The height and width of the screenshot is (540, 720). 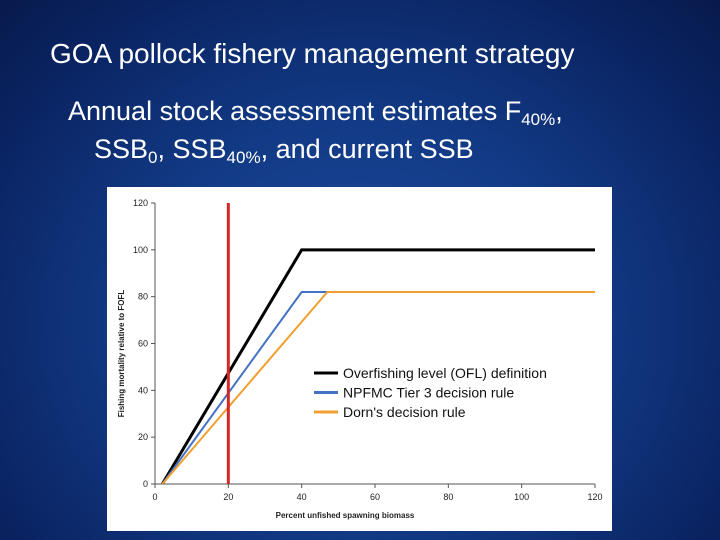 What do you see at coordinates (192, 149) in the screenshot?
I see `subtitle-text: , SSB` at bounding box center [192, 149].